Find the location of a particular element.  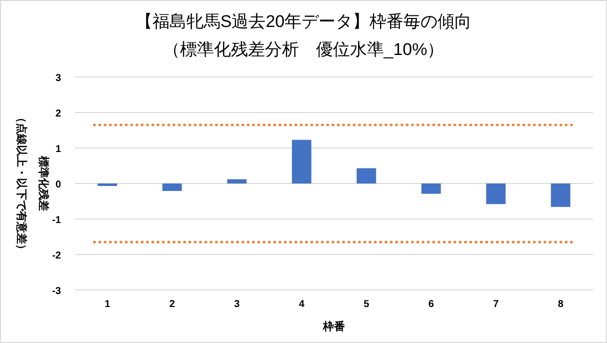

x-tick-label: 4 is located at coordinates (301, 304).